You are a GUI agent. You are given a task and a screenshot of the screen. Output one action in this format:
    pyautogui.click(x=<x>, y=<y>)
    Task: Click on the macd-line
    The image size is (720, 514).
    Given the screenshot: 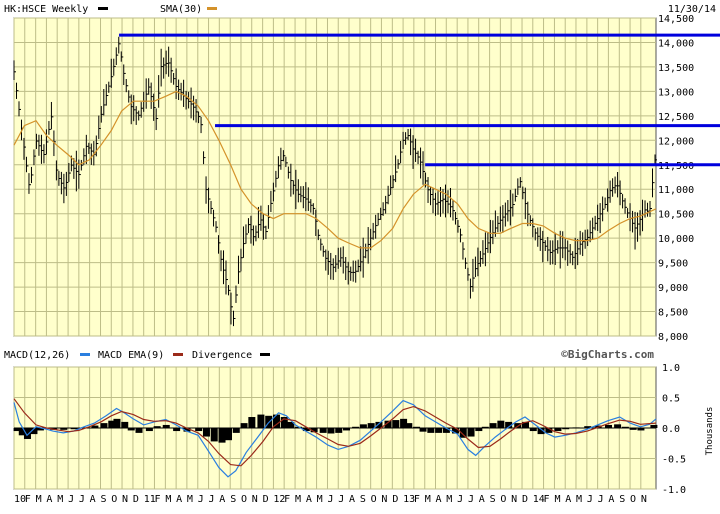 What is the action you would take?
    pyautogui.click(x=335, y=438)
    